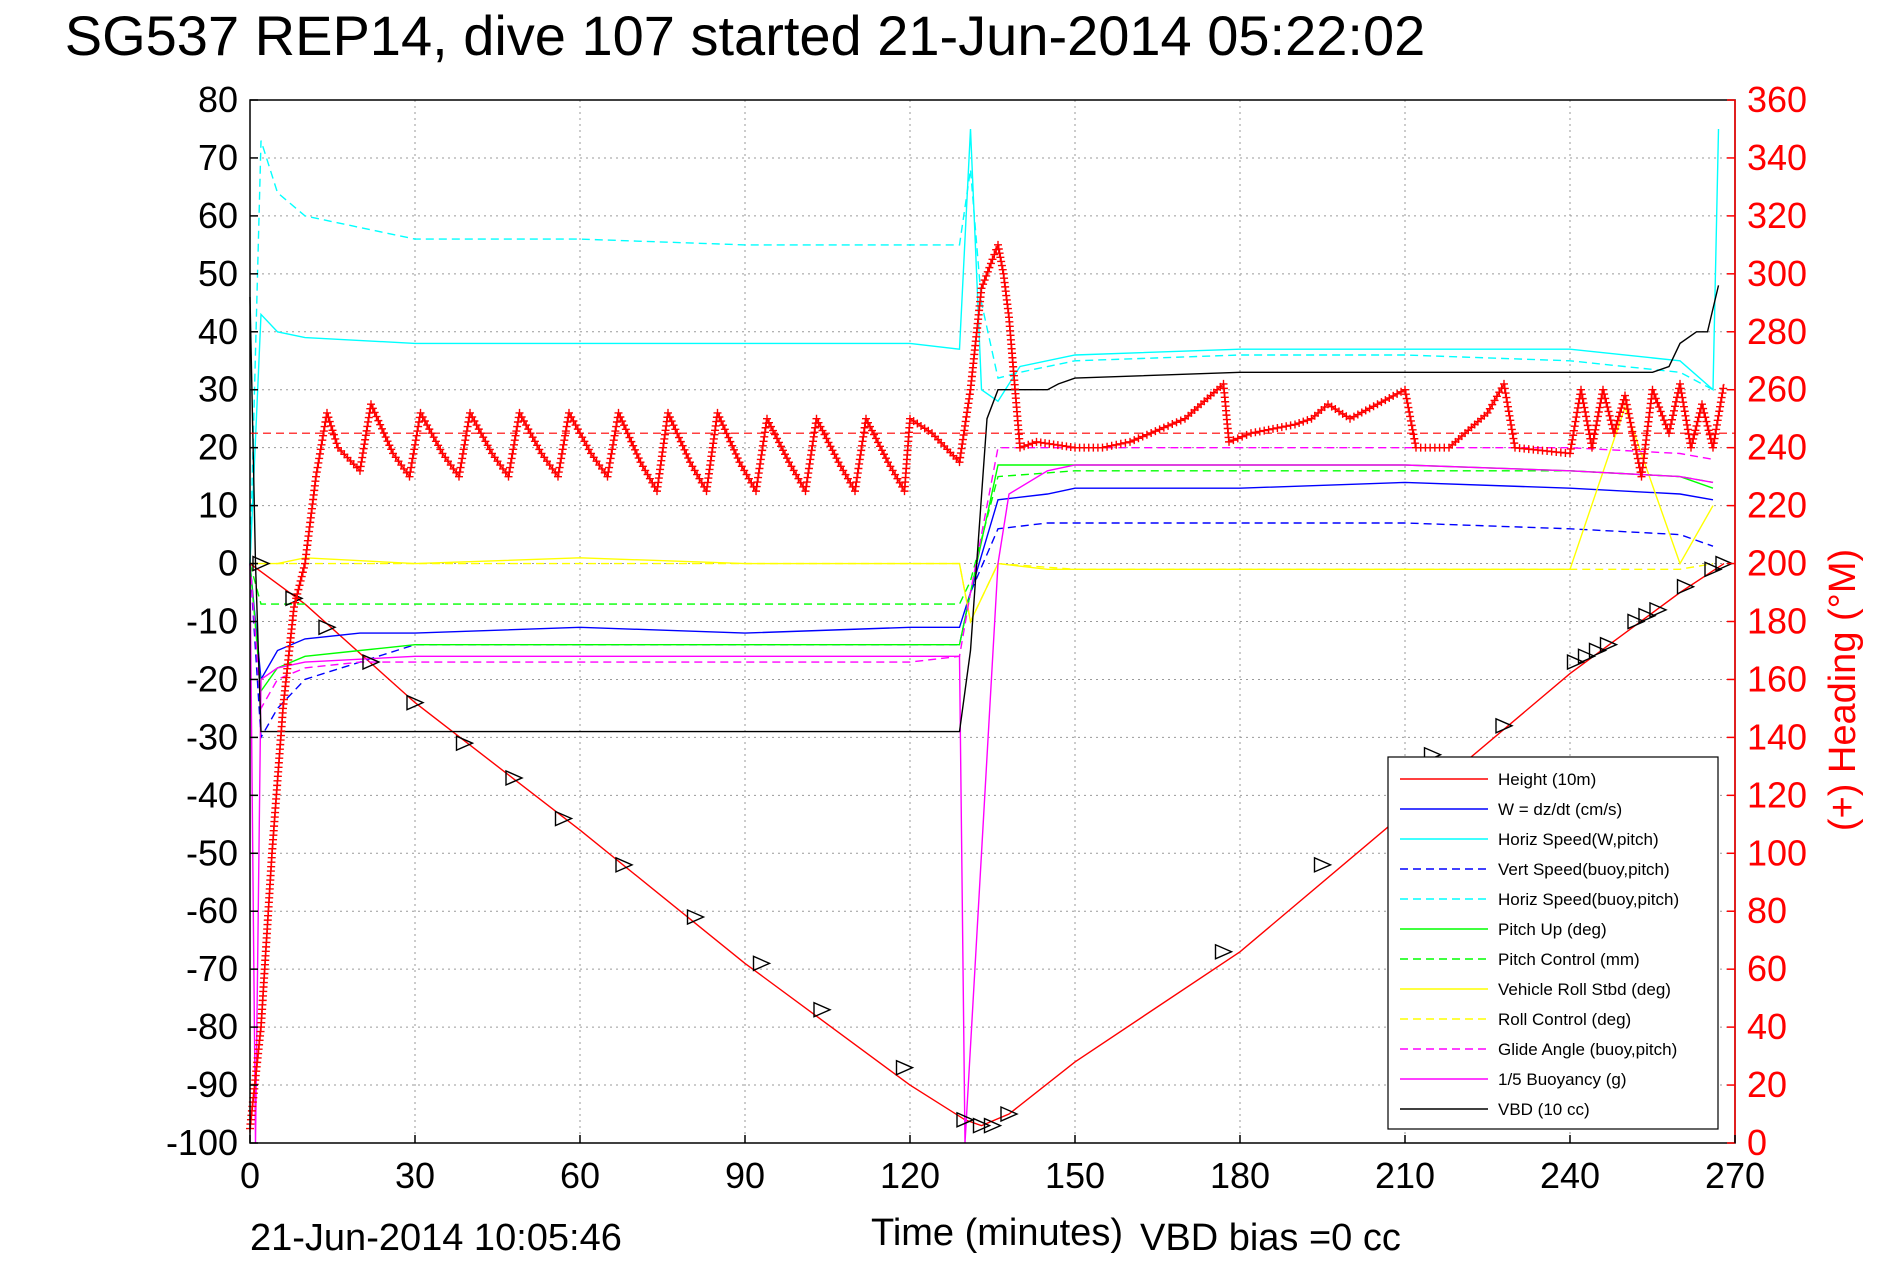  Describe the element at coordinates (1584, 869) in the screenshot. I see `legend-label: Vert Speed(buoy,pitch)` at that location.